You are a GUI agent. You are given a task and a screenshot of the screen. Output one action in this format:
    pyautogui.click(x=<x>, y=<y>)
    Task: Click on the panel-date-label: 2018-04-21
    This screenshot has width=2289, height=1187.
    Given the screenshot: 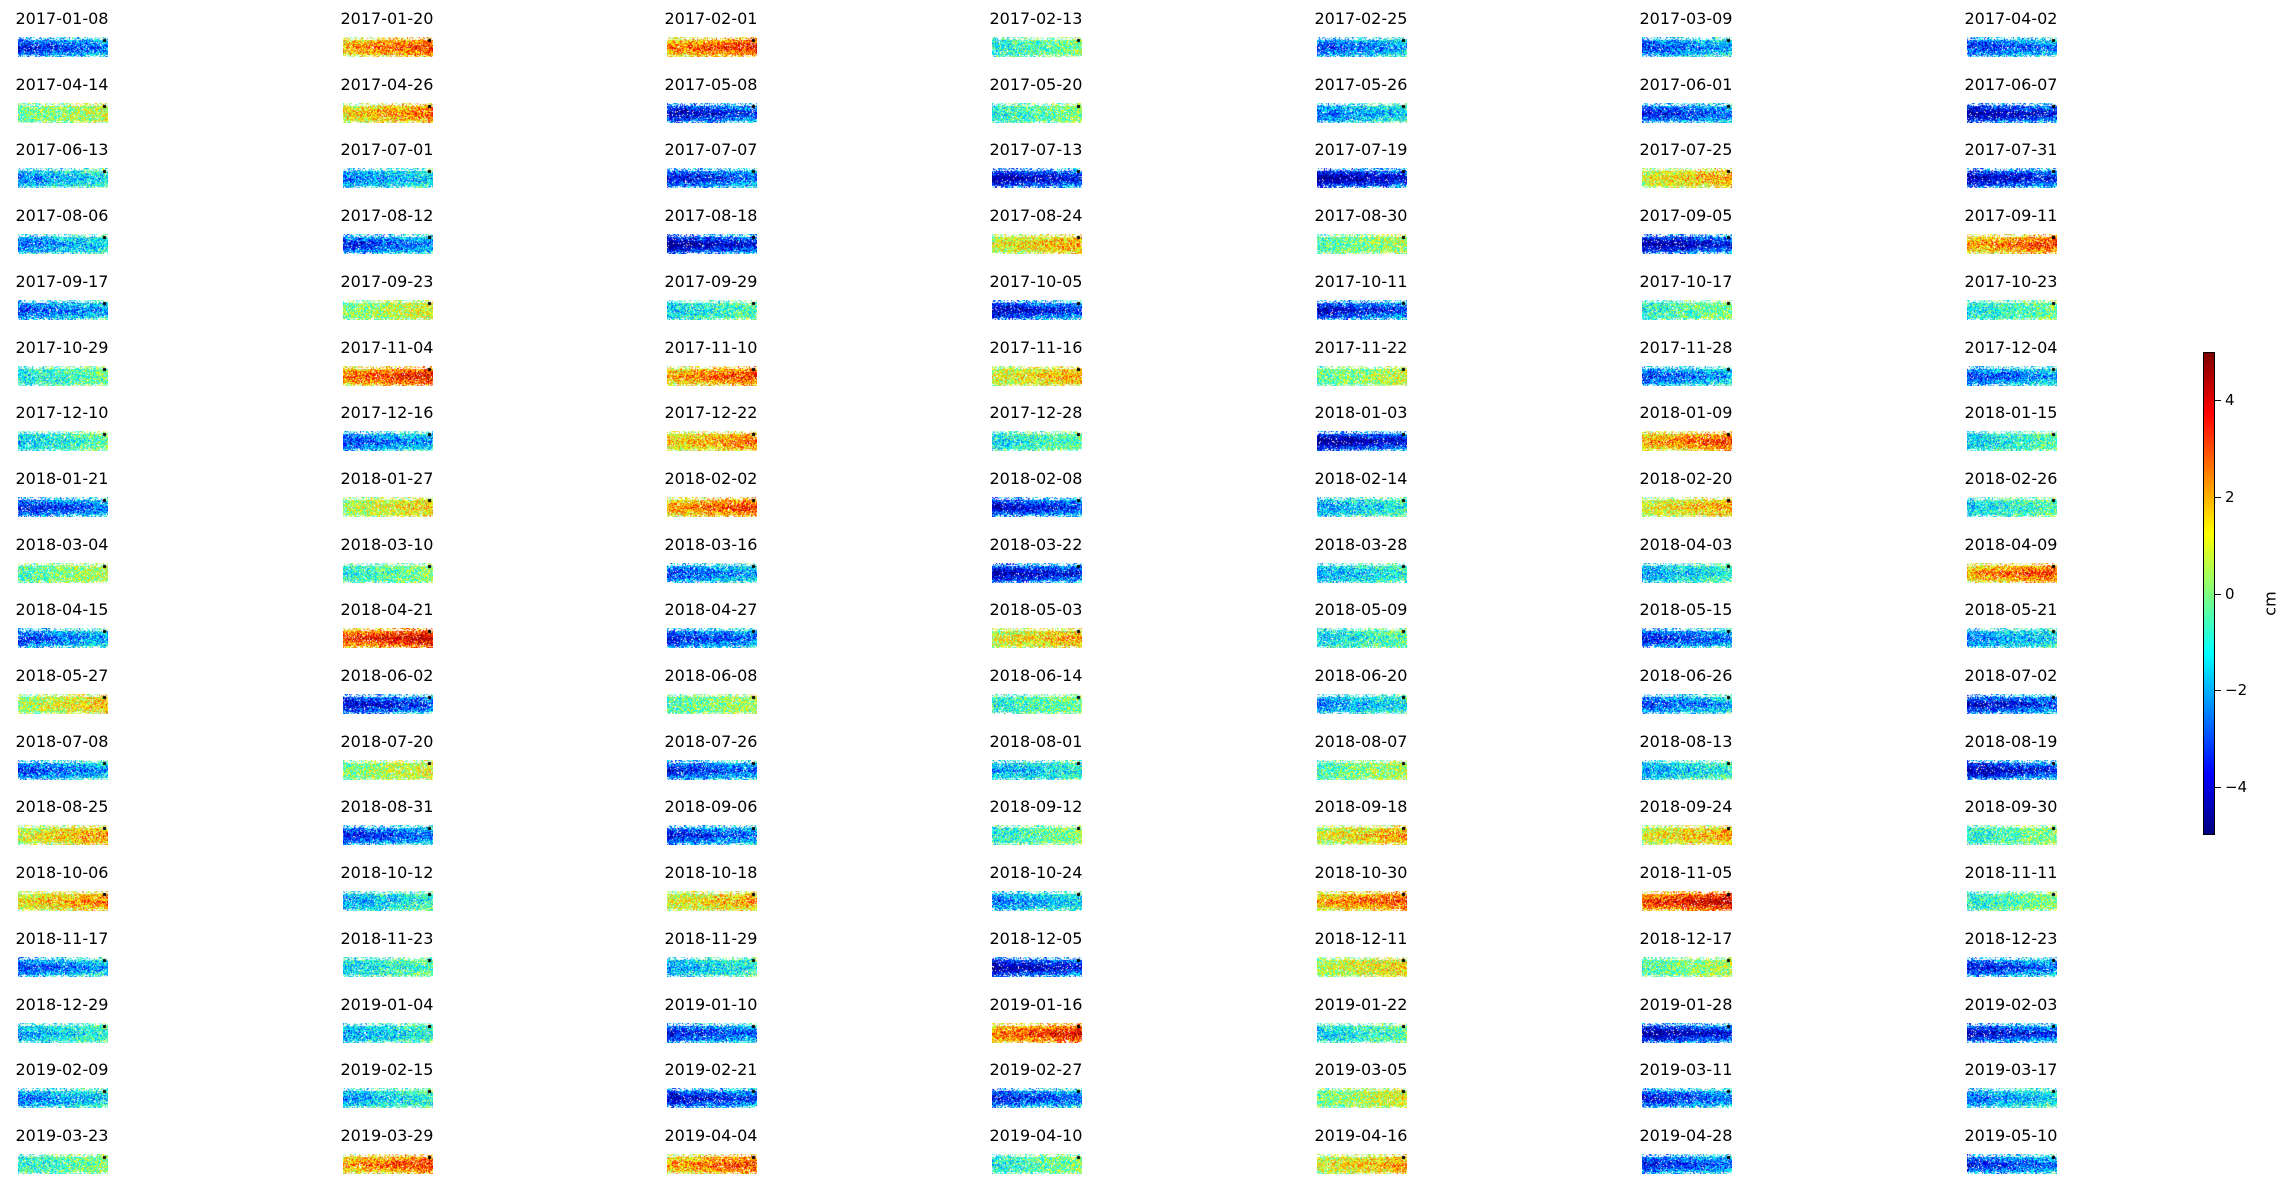 What is the action you would take?
    pyautogui.click(x=387, y=609)
    